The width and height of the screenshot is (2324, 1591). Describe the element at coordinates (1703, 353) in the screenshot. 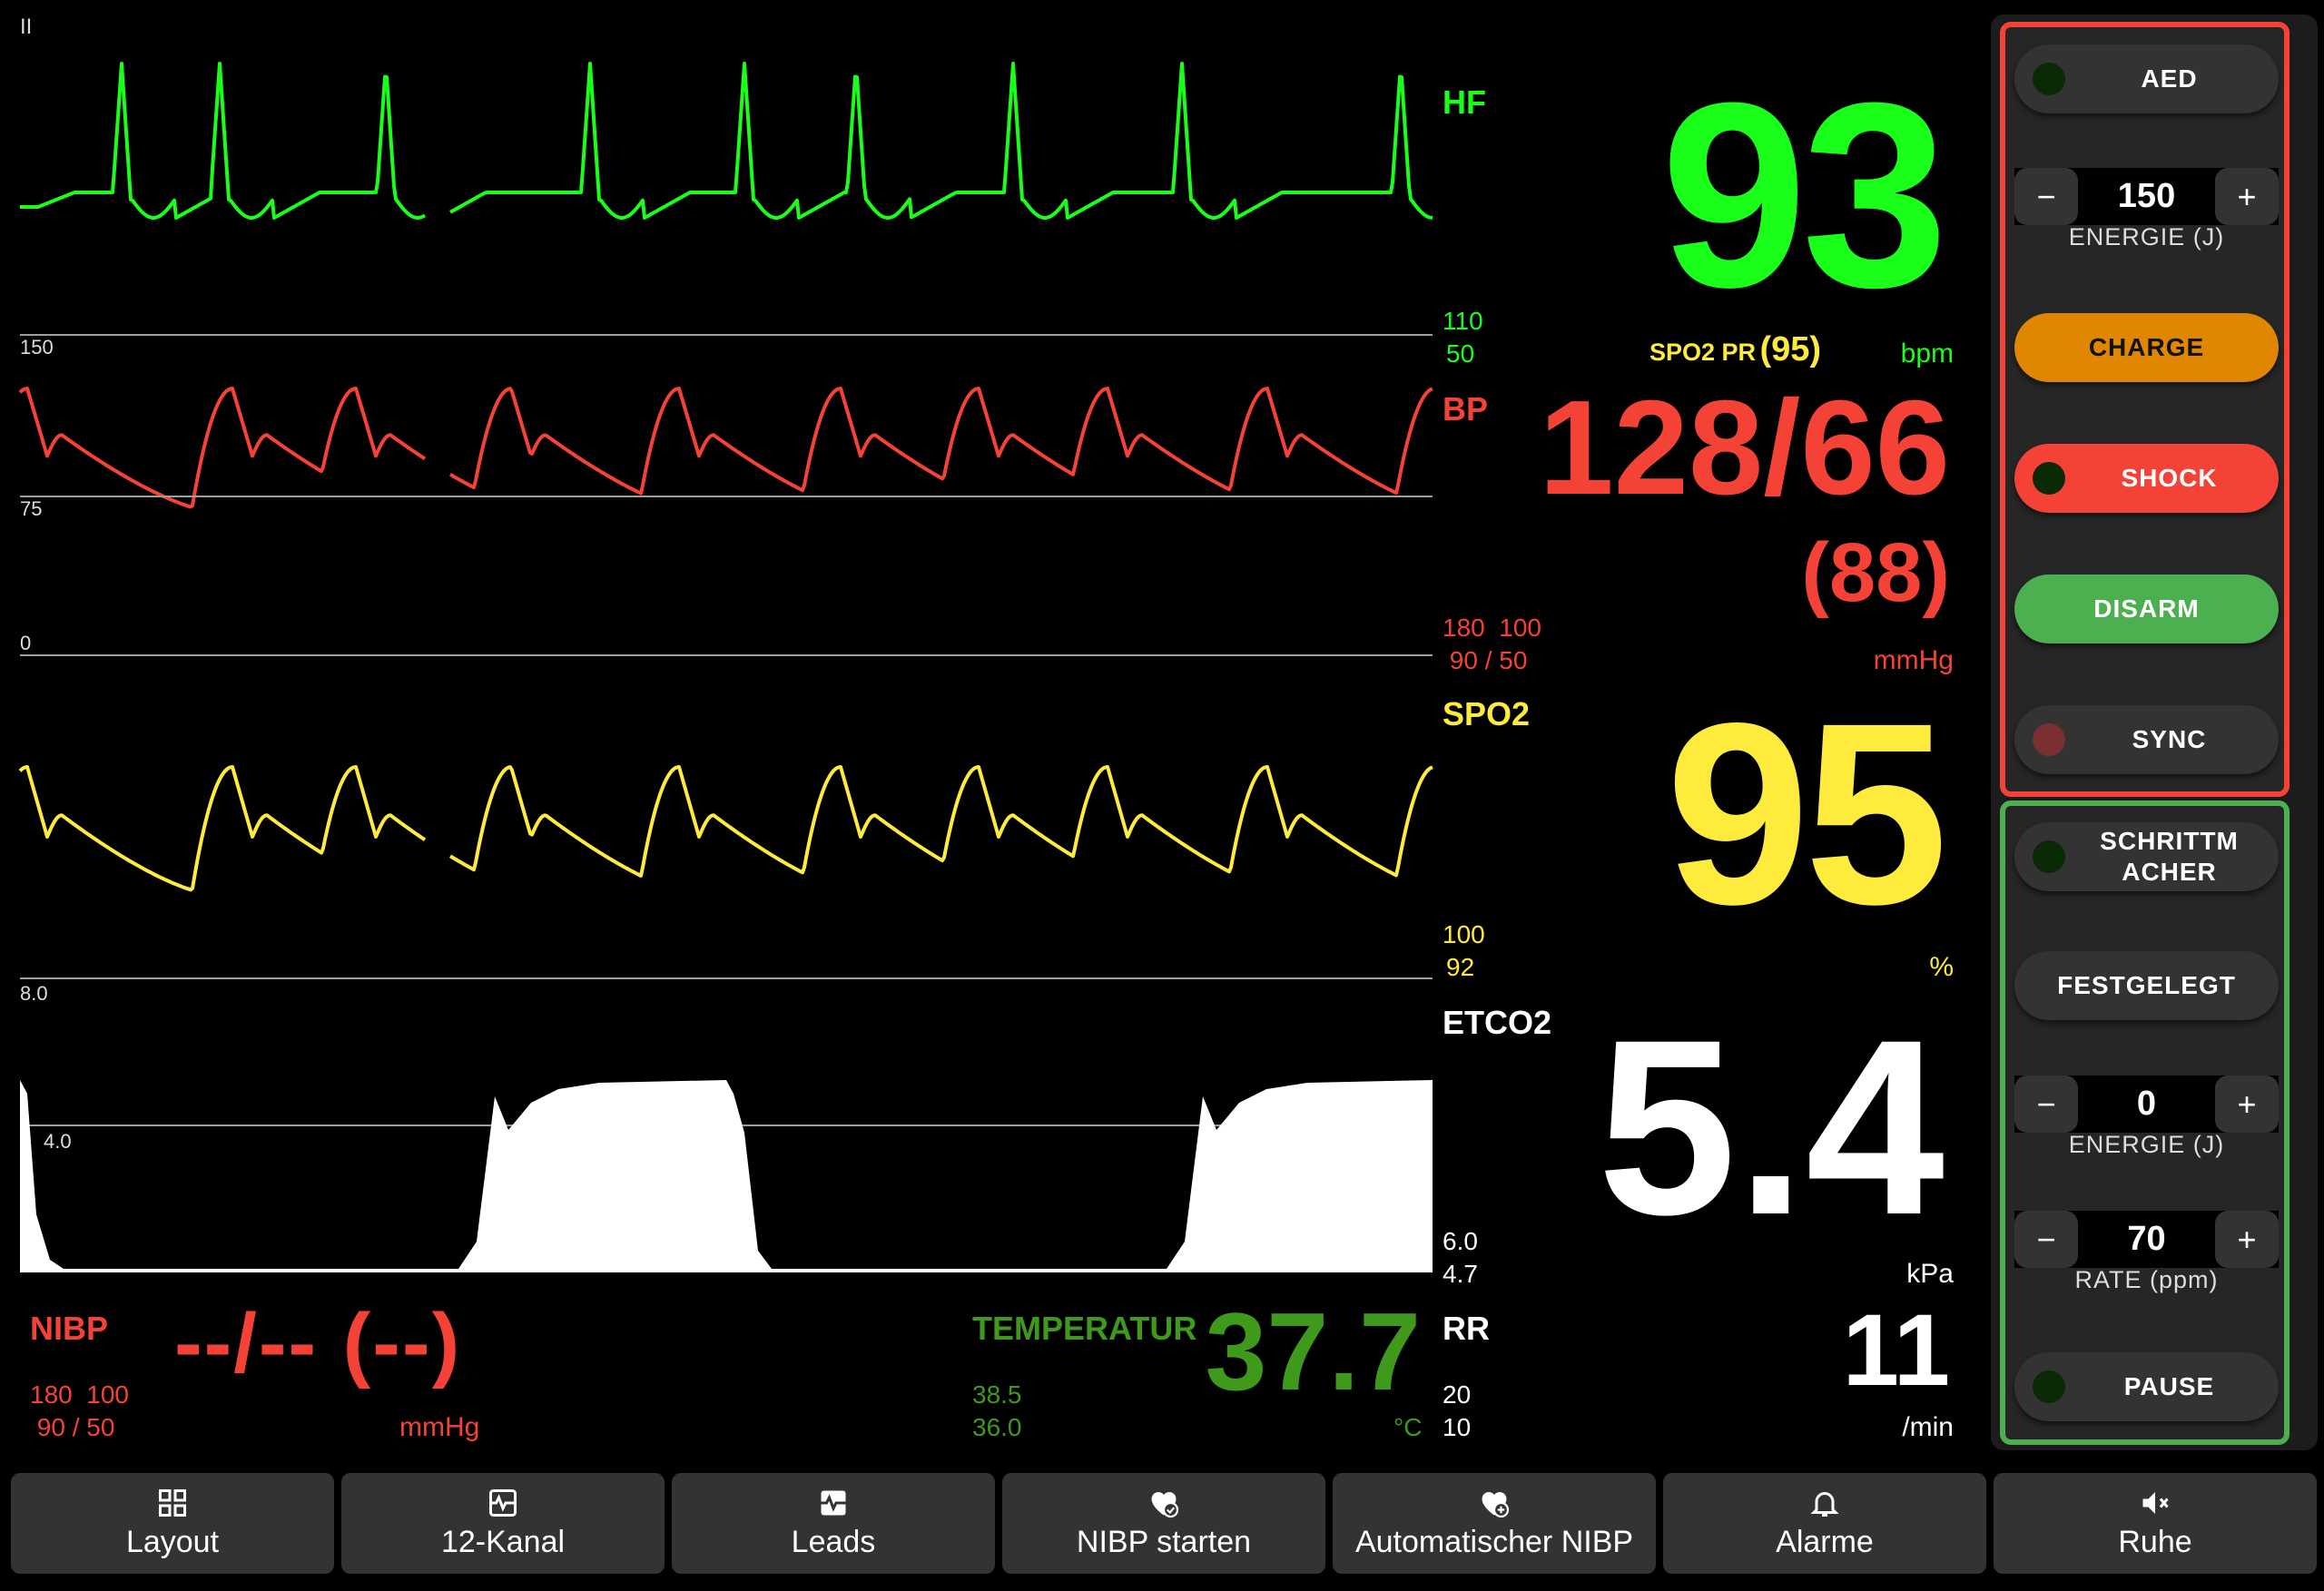

I see `spo2-pr-label: SPO2 PR` at that location.